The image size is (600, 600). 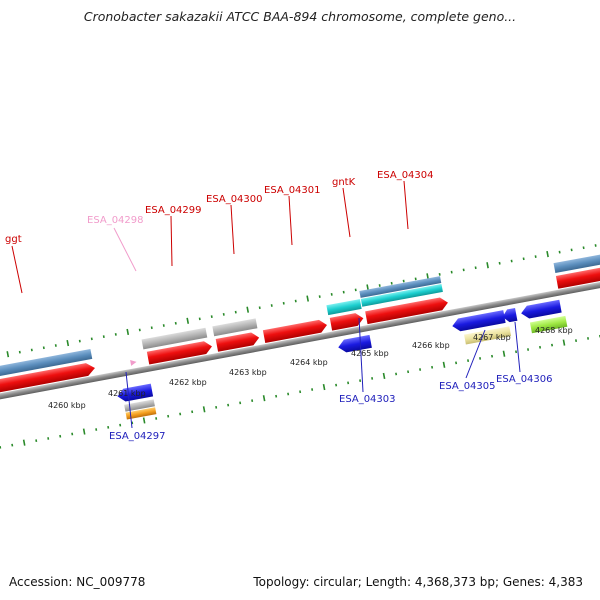 What do you see at coordinates (467, 386) in the screenshot?
I see `gene-label-esa-04305: ESA_04305` at bounding box center [467, 386].